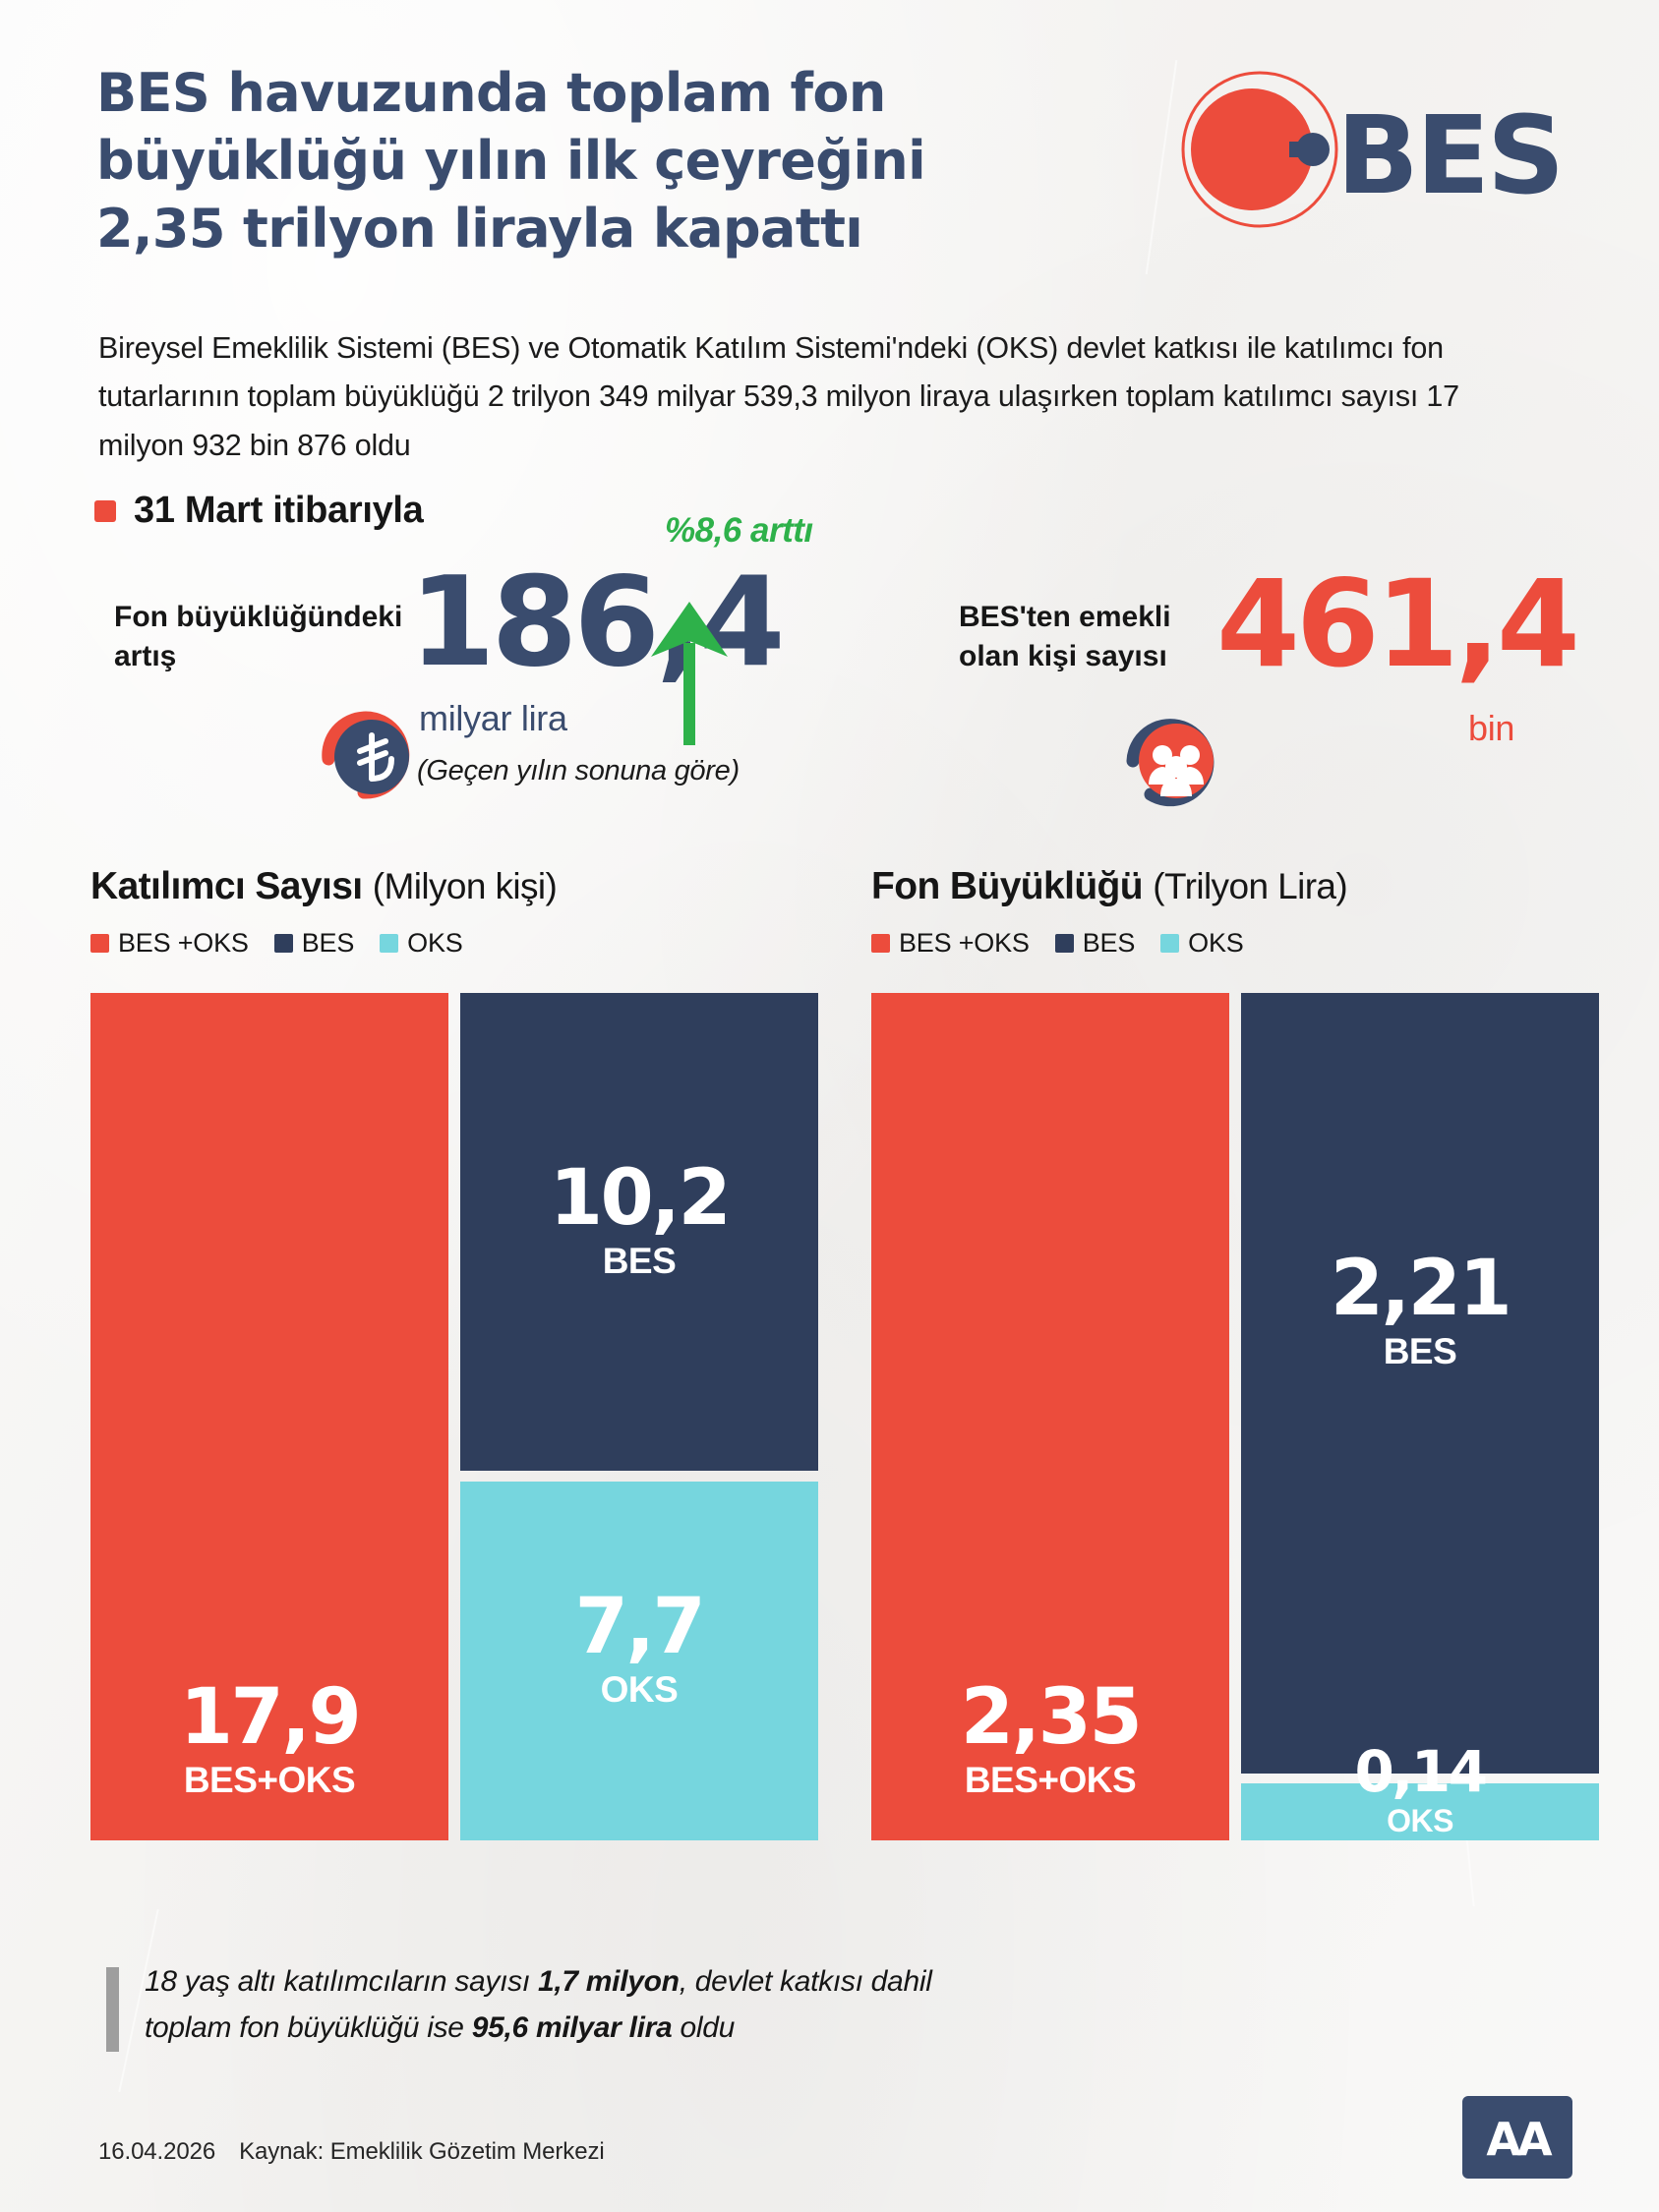 The height and width of the screenshot is (2212, 1659). Describe the element at coordinates (1420, 1384) in the screenshot. I see `bar-bes: 2,21 BES` at that location.